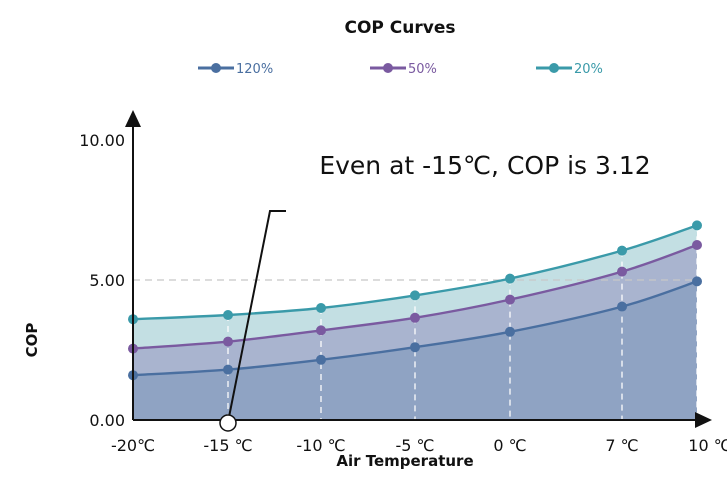 Image resolution: width=727 pixels, height=500 pixels. Describe the element at coordinates (227, 445) in the screenshot. I see `x-tick-label: -15 ℃` at that location.